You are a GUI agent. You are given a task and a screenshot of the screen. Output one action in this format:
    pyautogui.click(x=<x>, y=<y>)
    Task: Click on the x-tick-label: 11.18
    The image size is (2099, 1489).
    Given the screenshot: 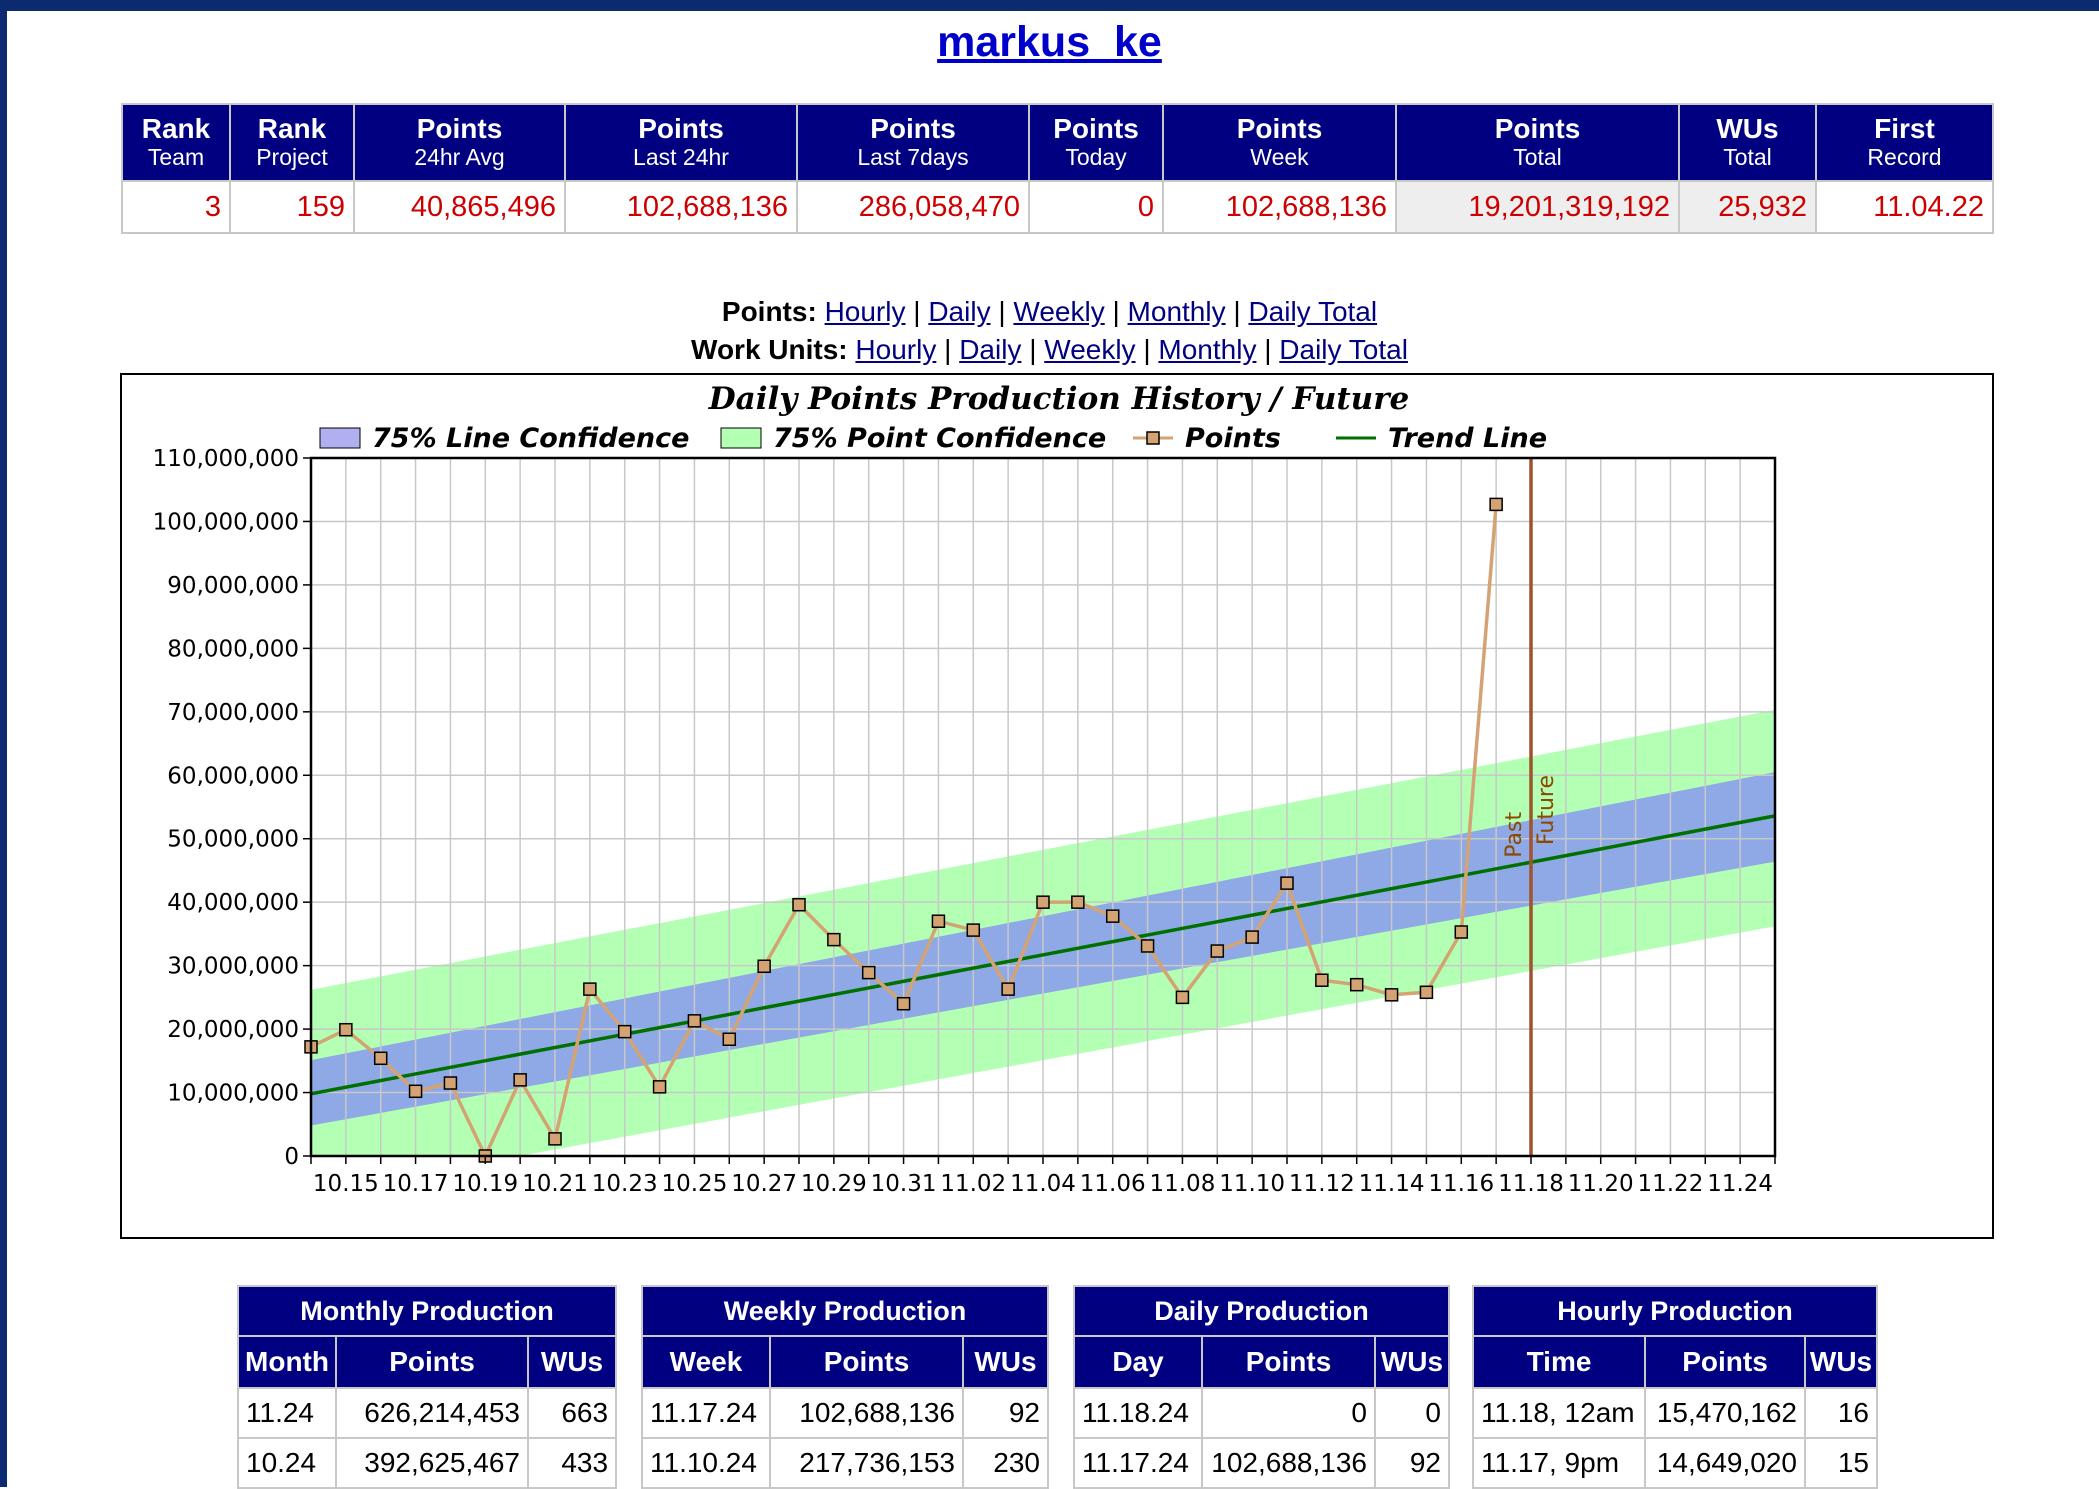 What is the action you would take?
    pyautogui.click(x=1531, y=1184)
    